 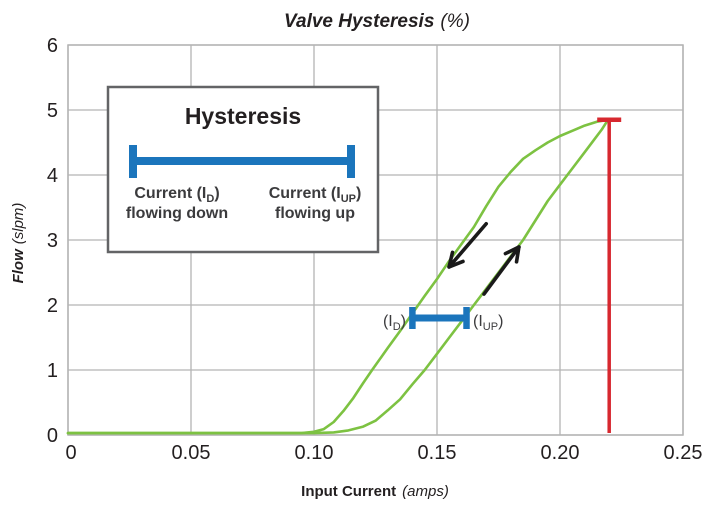 I want to click on x-axis-label: Input Current (amps), so click(x=375, y=491).